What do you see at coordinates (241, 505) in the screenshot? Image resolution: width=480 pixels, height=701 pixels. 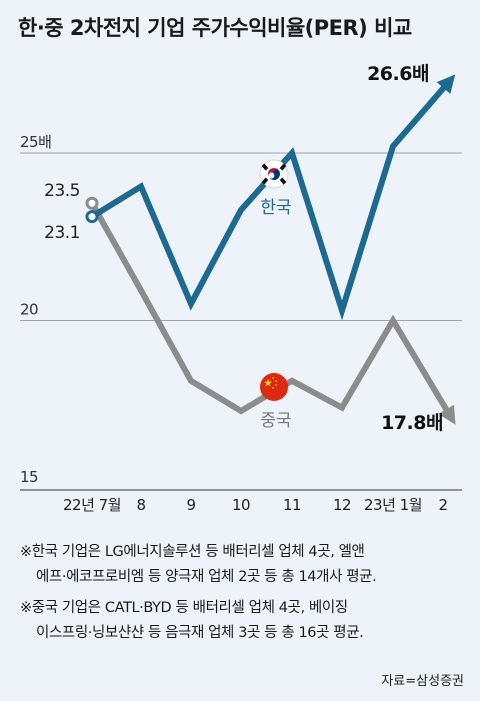 I see `x-tick-label: 10` at bounding box center [241, 505].